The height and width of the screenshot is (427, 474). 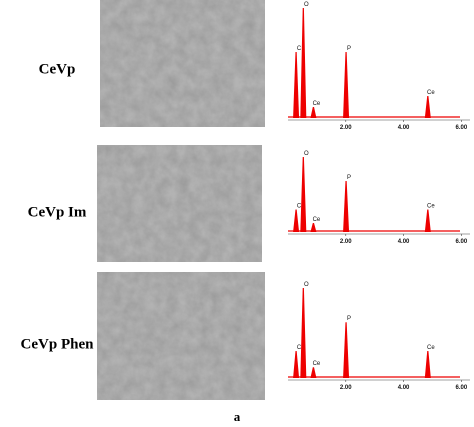 What do you see at coordinates (58, 344) in the screenshot?
I see `sample-label: CeVp Phen` at bounding box center [58, 344].